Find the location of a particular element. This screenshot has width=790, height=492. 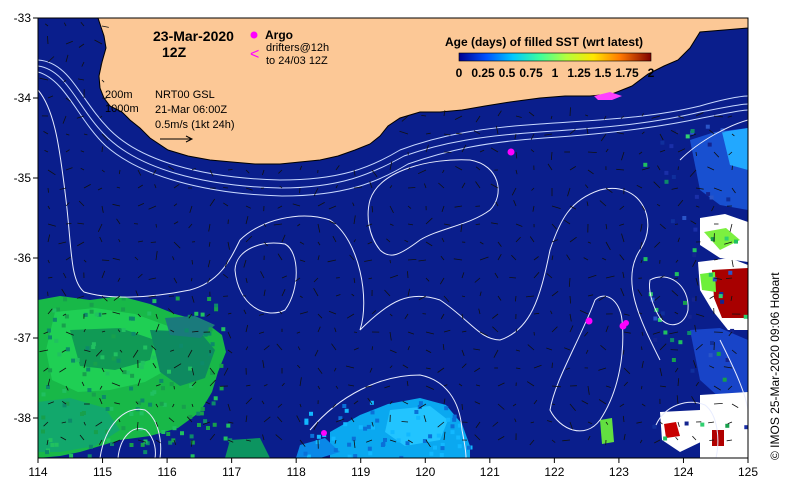

x-tick-label: 120 is located at coordinates (425, 472).